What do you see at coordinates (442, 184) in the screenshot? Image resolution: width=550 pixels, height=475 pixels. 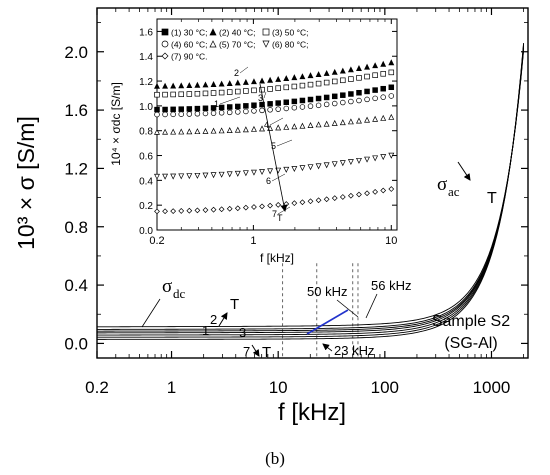 I see `sigma-ac-symbol: σ` at bounding box center [442, 184].